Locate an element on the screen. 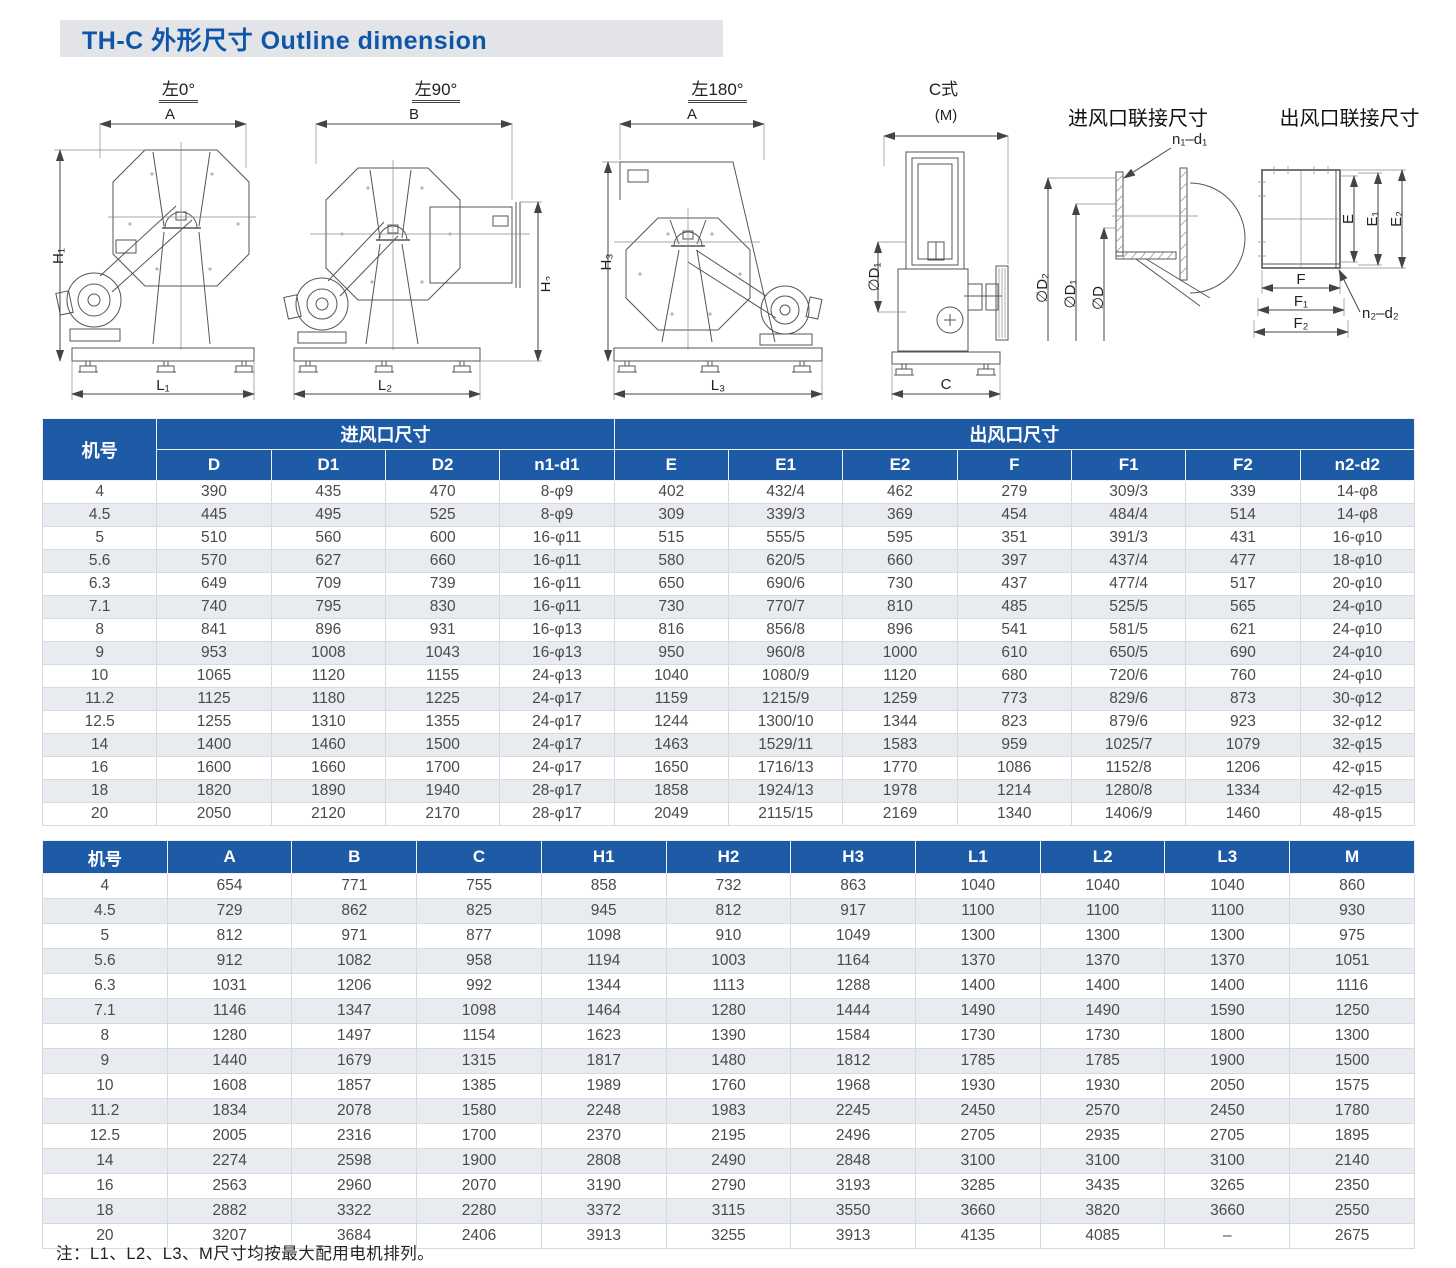 Image resolution: width=1456 pixels, height=1268 pixels. figure-title: 左90° is located at coordinates (415, 92).